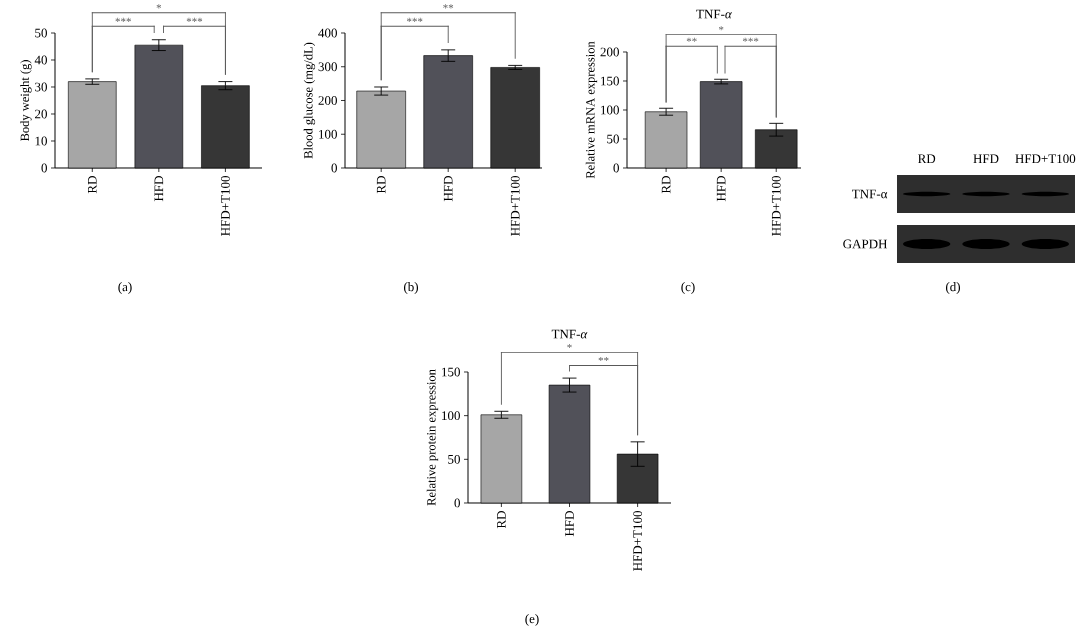 Image resolution: width=1080 pixels, height=632 pixels. What do you see at coordinates (26, 101) in the screenshot?
I see `y-axis-title: Body weight (g)` at bounding box center [26, 101].